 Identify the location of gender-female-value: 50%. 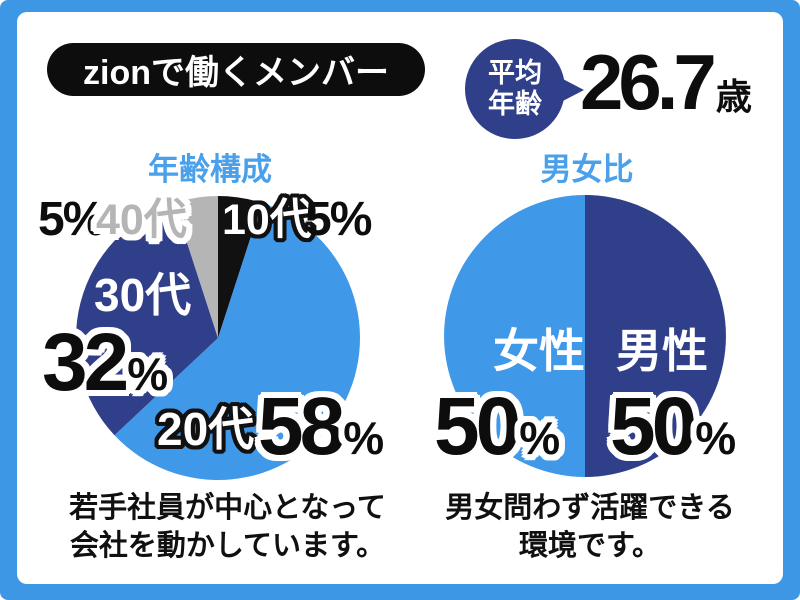
(497, 427).